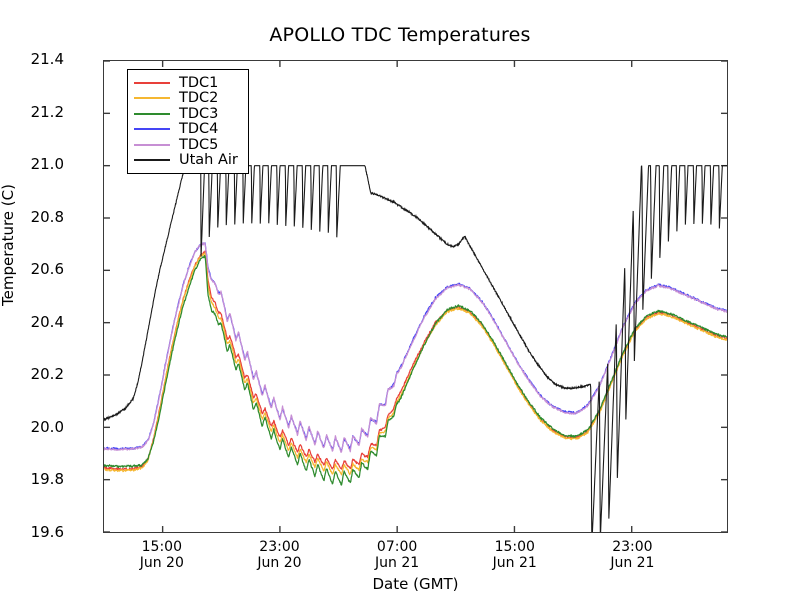 This screenshot has height=600, width=800. What do you see at coordinates (47, 426) in the screenshot?
I see `y-tick-label: 20.0` at bounding box center [47, 426].